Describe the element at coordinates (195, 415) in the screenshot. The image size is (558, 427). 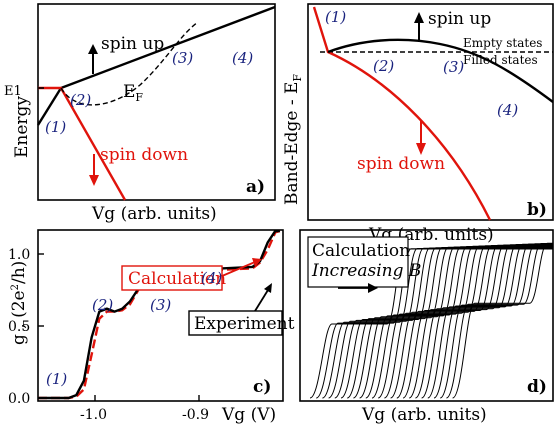
I see `panel-c-xtick-1: -0.9` at that location.